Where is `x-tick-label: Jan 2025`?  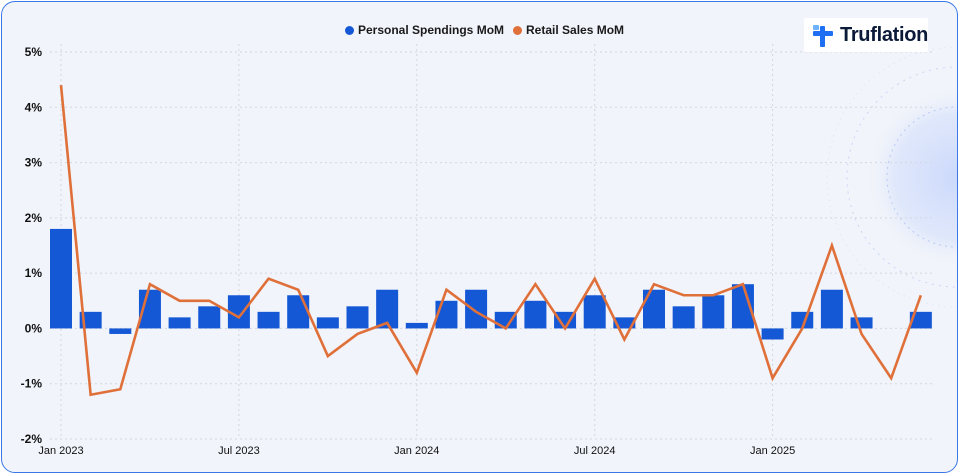
x-tick-label: Jan 2025 is located at coordinates (772, 451).